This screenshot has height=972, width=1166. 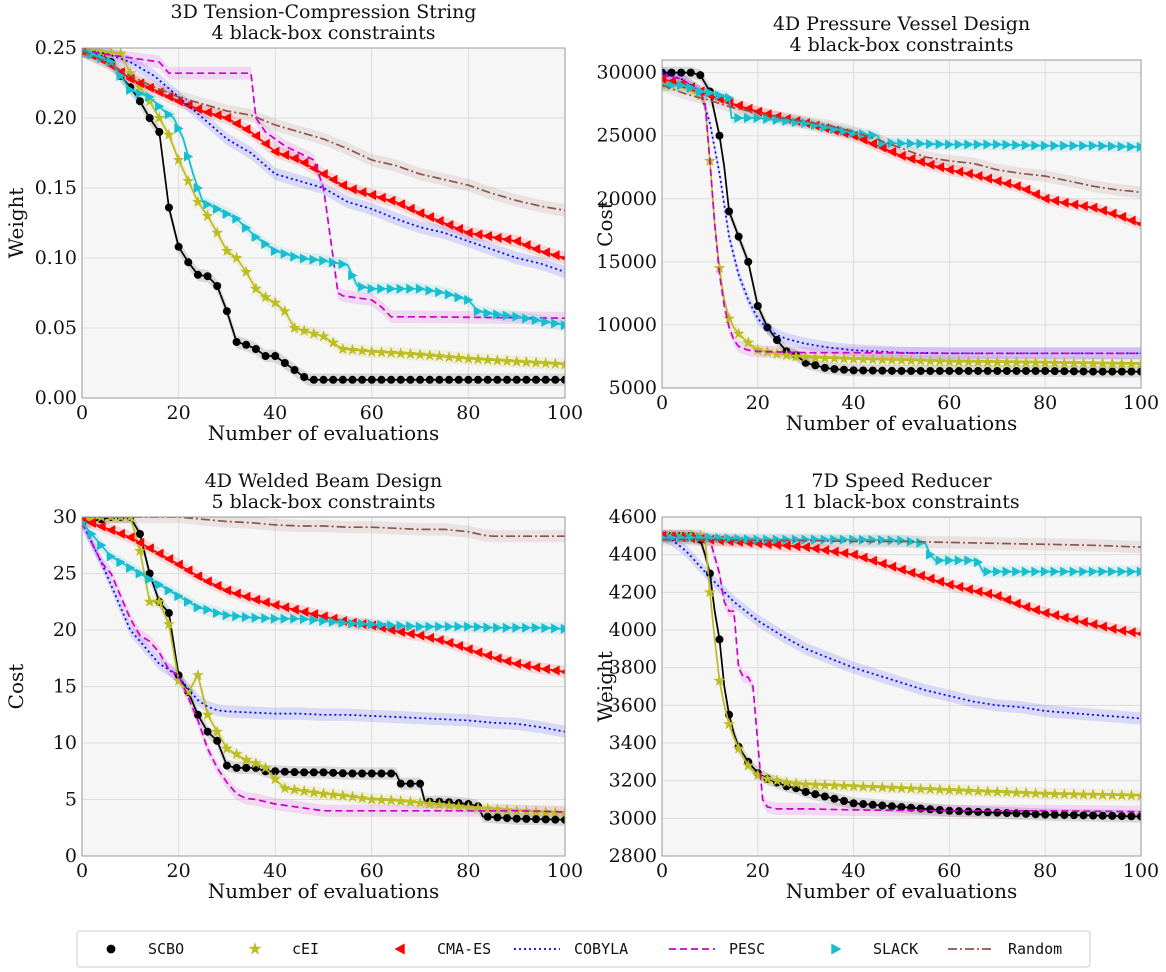 What do you see at coordinates (633, 781) in the screenshot?
I see `y-tick-label: 3200` at bounding box center [633, 781].